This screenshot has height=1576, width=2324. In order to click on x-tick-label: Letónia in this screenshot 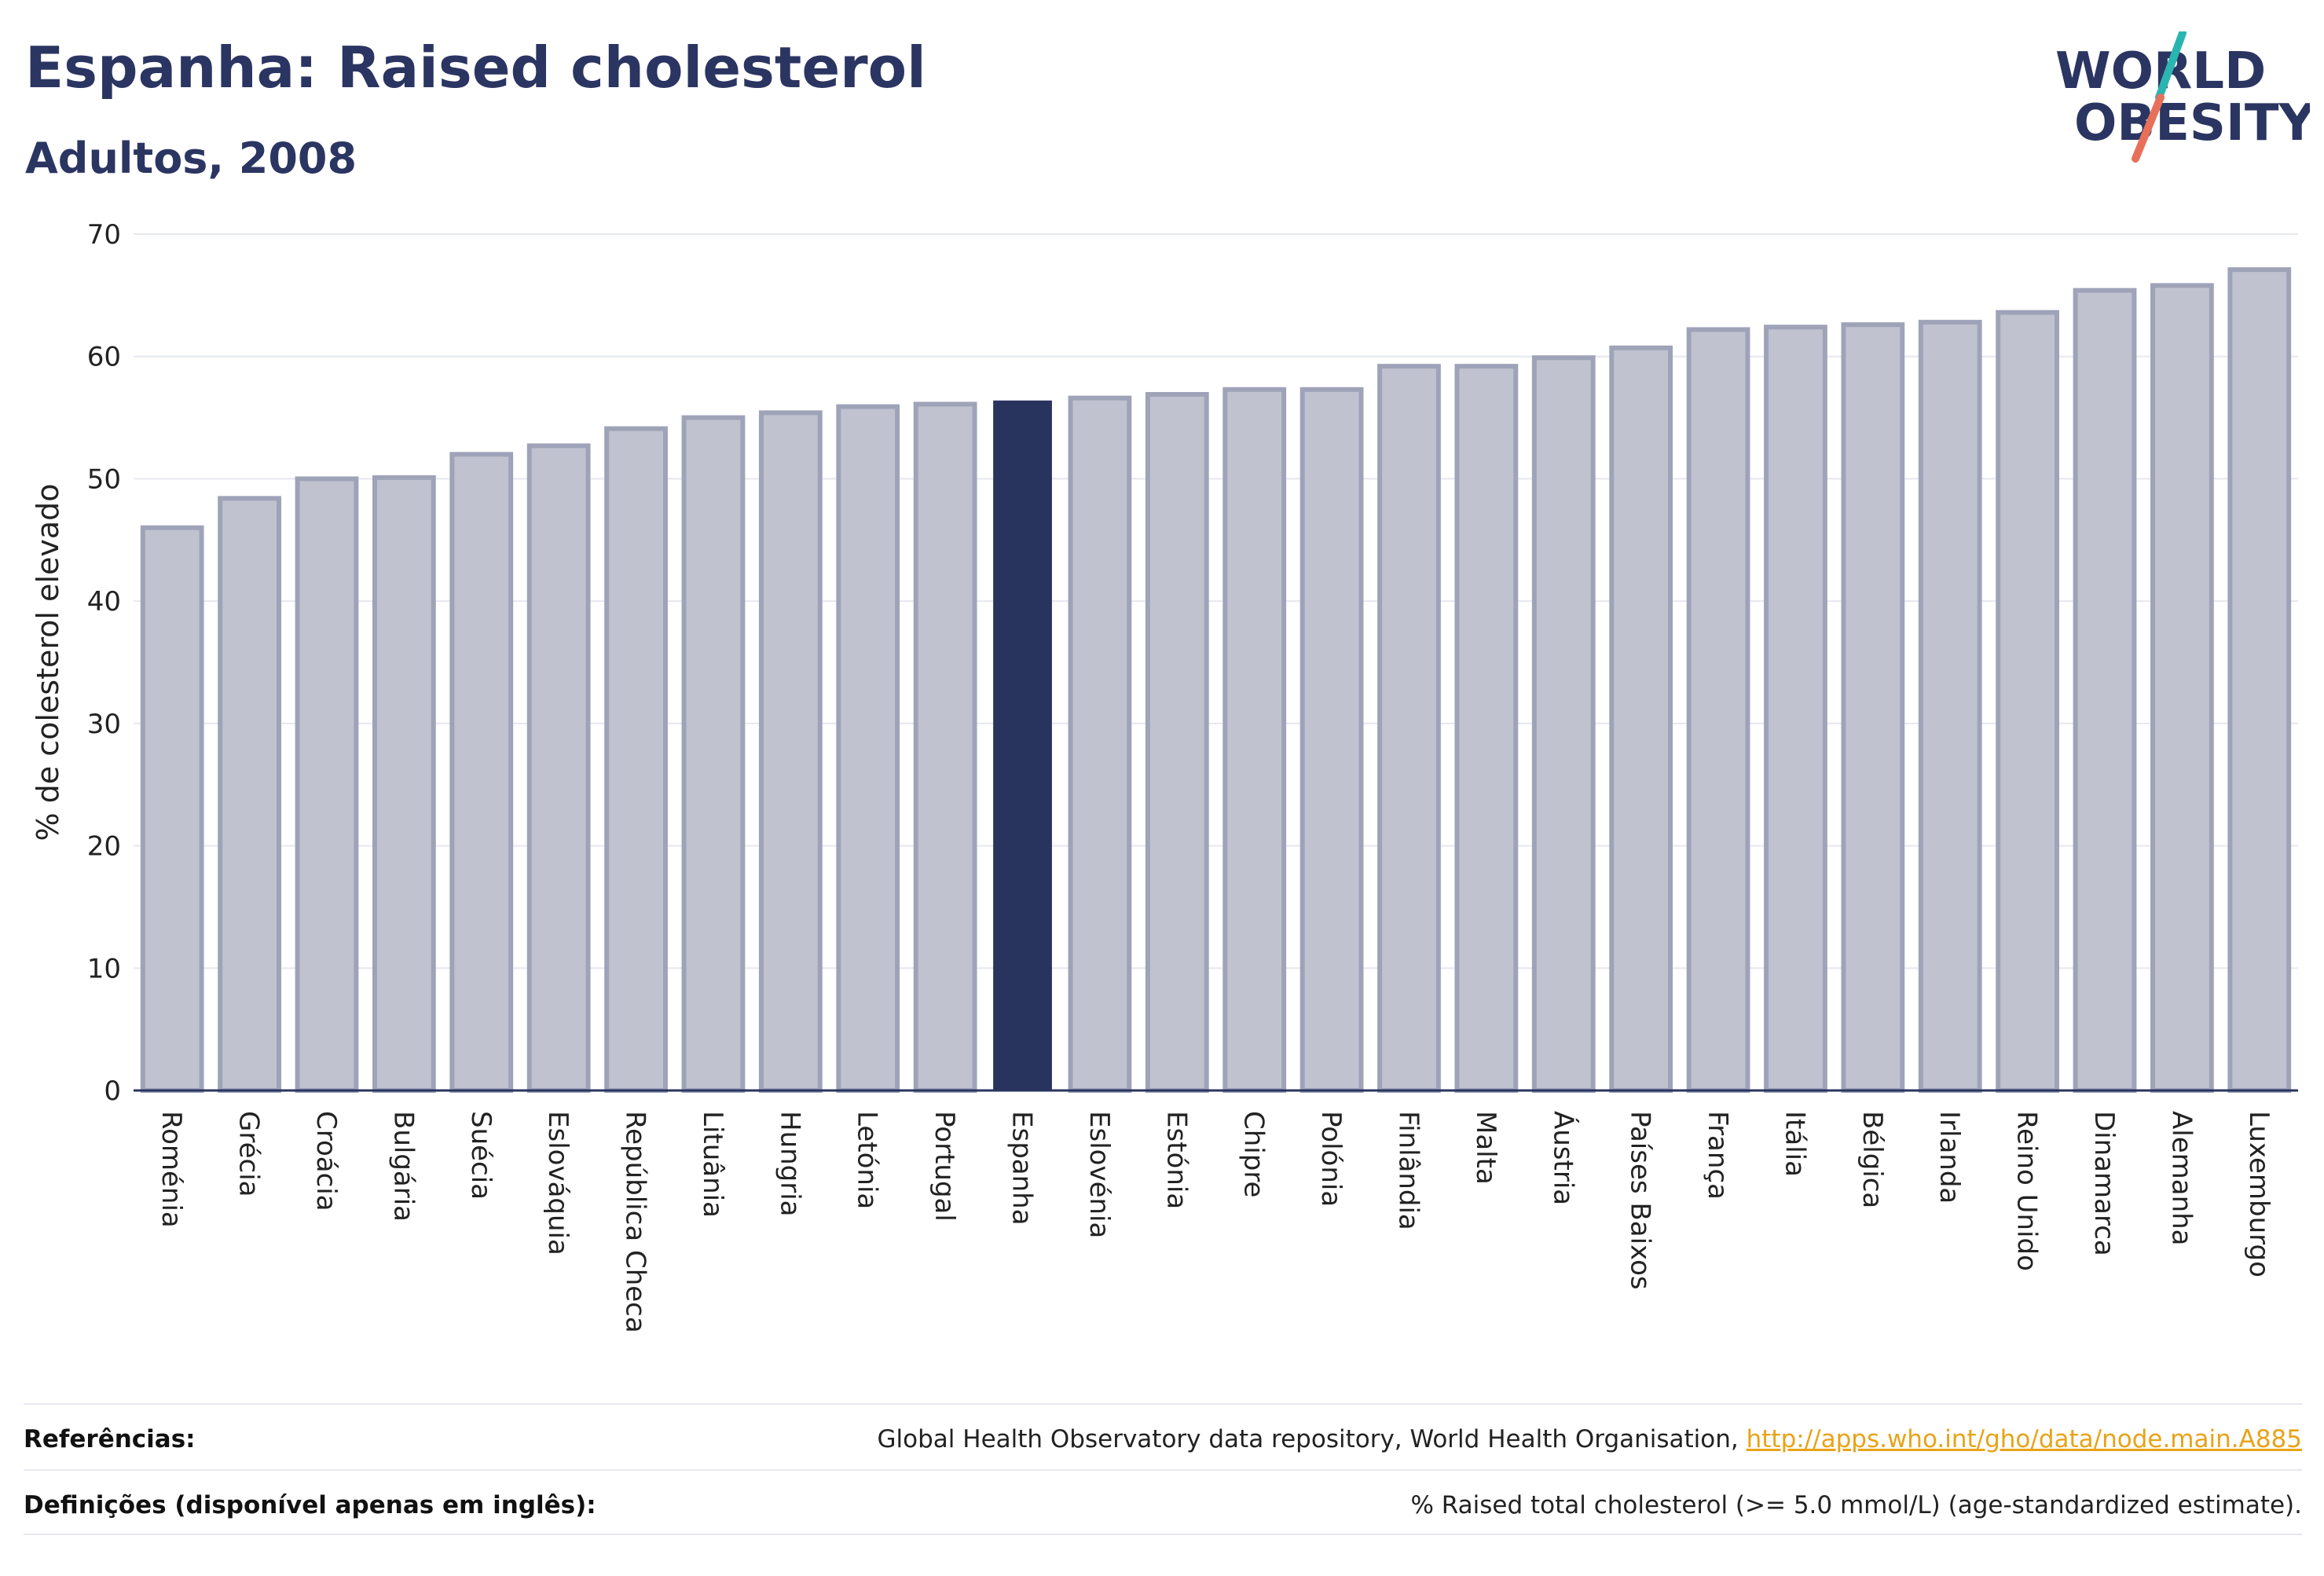, I will do `click(867, 1160)`.